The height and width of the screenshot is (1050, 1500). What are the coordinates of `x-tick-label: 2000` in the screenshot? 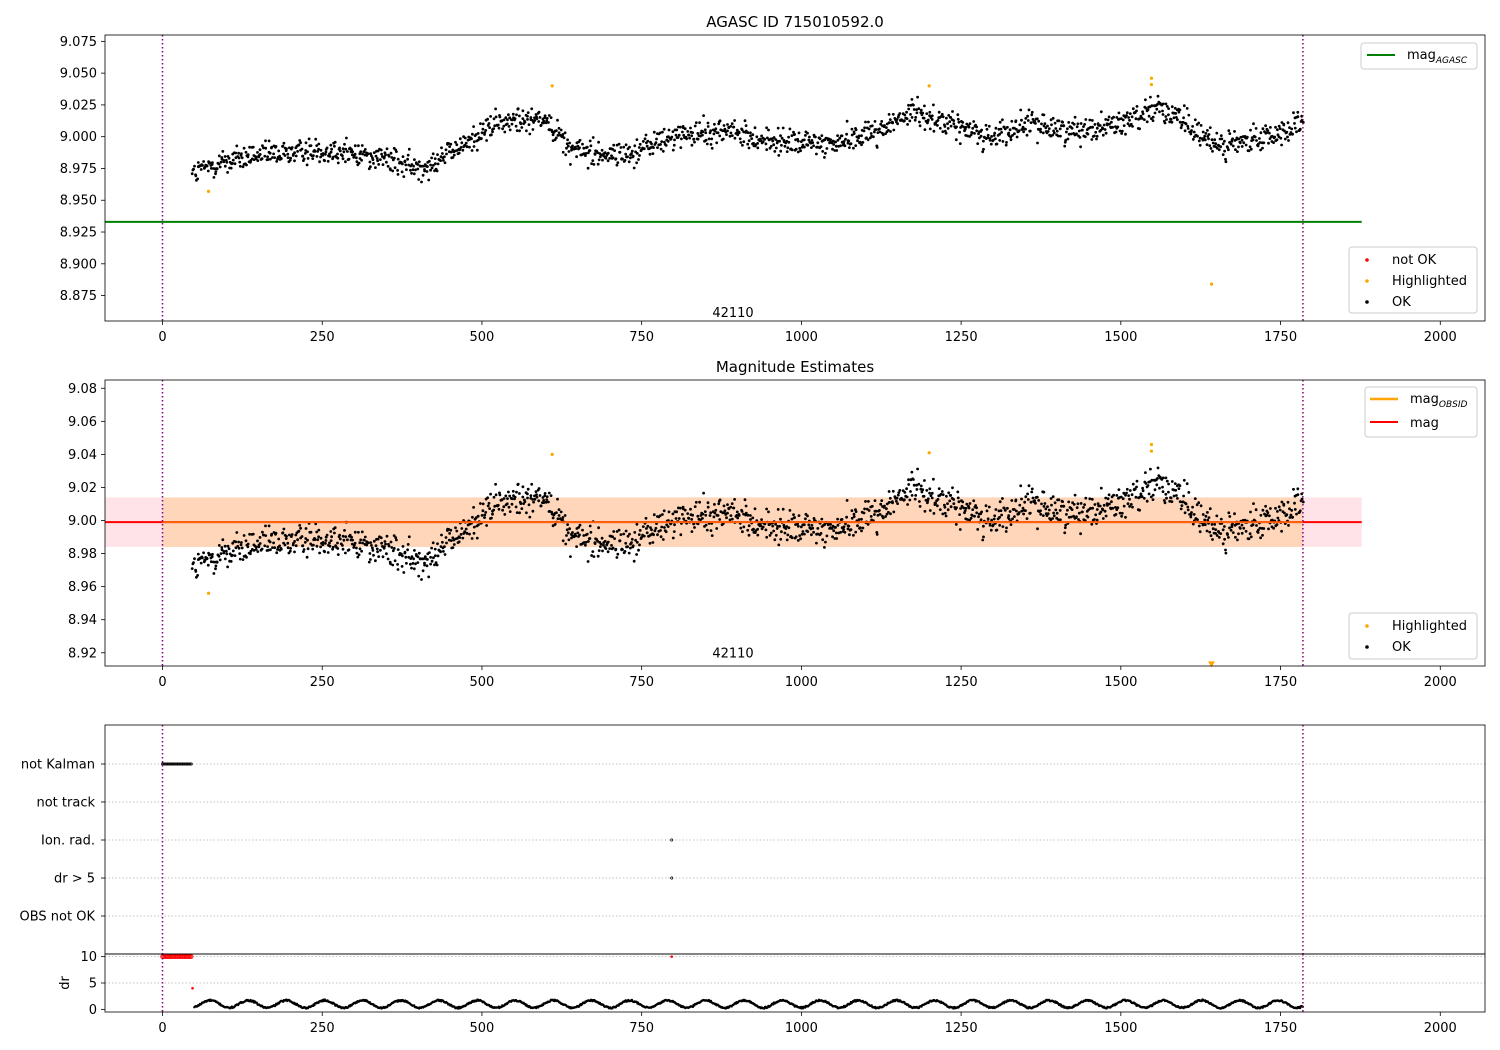 It's located at (1440, 682).